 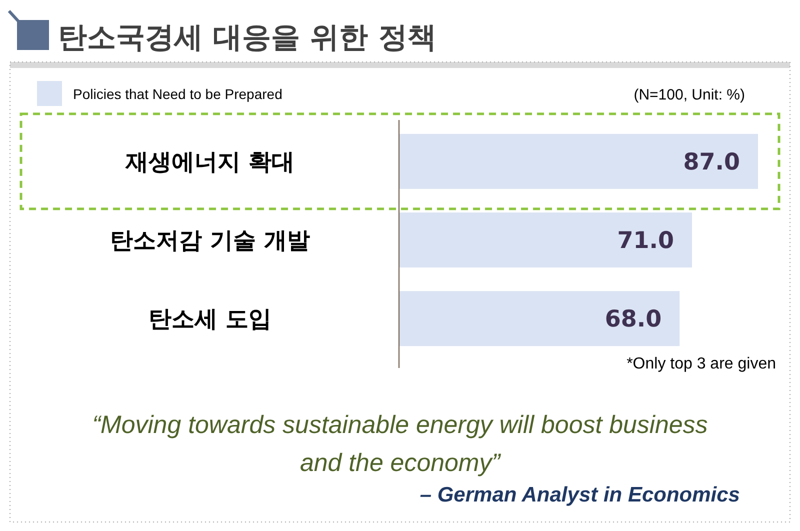 What do you see at coordinates (247, 37) in the screenshot?
I see `chart-title: 탄소국경세 대응을 위한 정책` at bounding box center [247, 37].